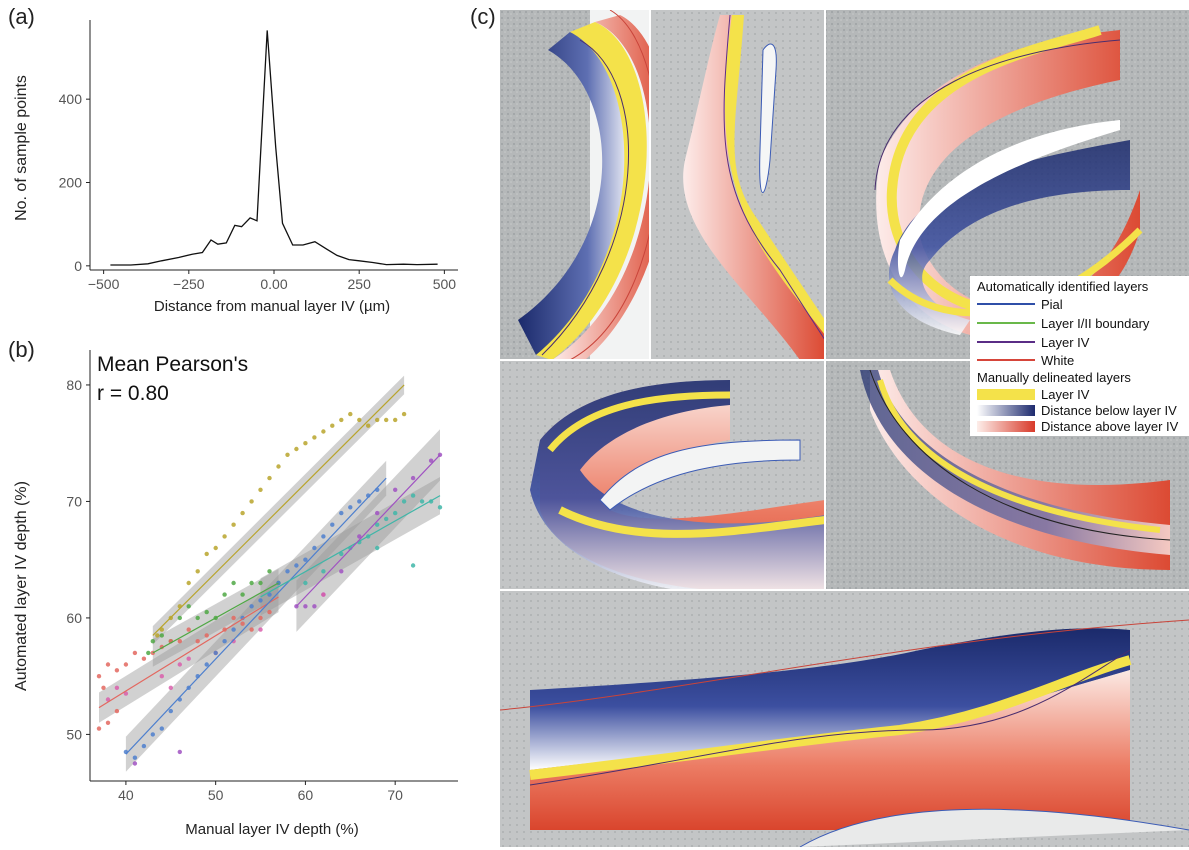 The height and width of the screenshot is (850, 1189). Describe the element at coordinates (306, 795) in the screenshot. I see `x-tick-label: 60` at that location.